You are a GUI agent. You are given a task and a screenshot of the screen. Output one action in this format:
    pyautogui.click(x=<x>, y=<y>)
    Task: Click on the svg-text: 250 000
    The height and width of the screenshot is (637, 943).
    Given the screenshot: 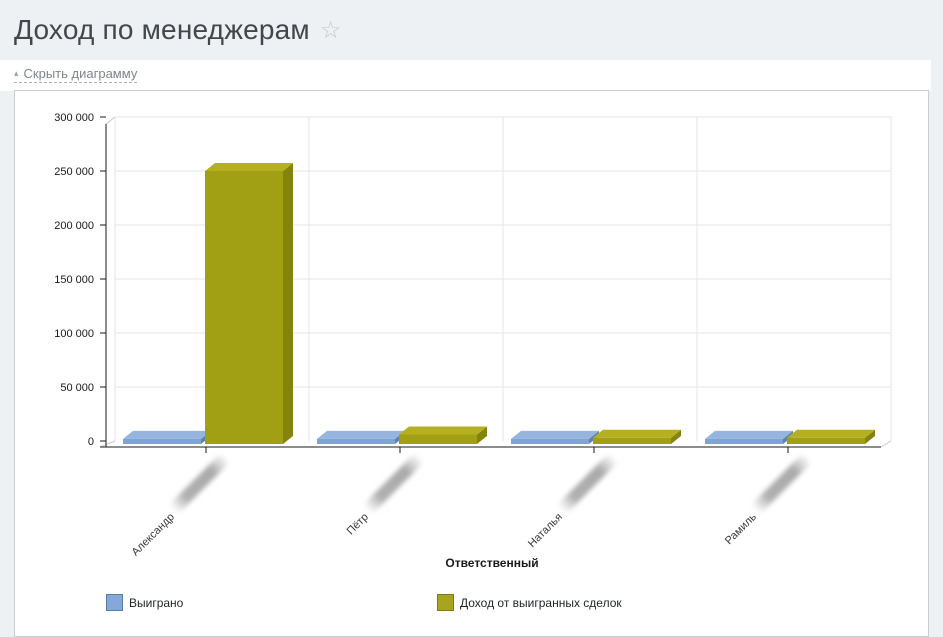 What is the action you would take?
    pyautogui.click(x=74, y=172)
    